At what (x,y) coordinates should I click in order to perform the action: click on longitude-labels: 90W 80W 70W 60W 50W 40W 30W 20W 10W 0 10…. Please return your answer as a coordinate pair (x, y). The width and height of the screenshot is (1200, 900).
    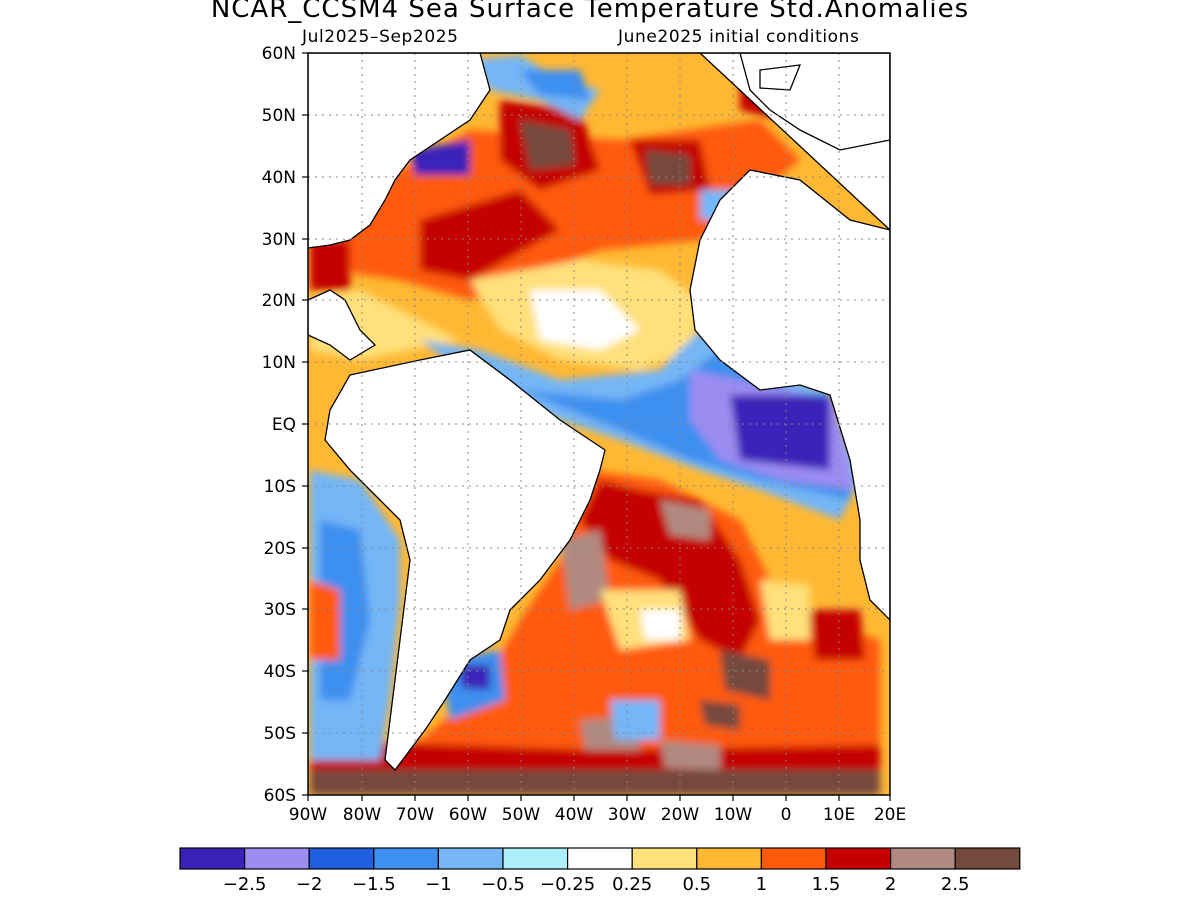
    Looking at the image, I should click on (597, 815).